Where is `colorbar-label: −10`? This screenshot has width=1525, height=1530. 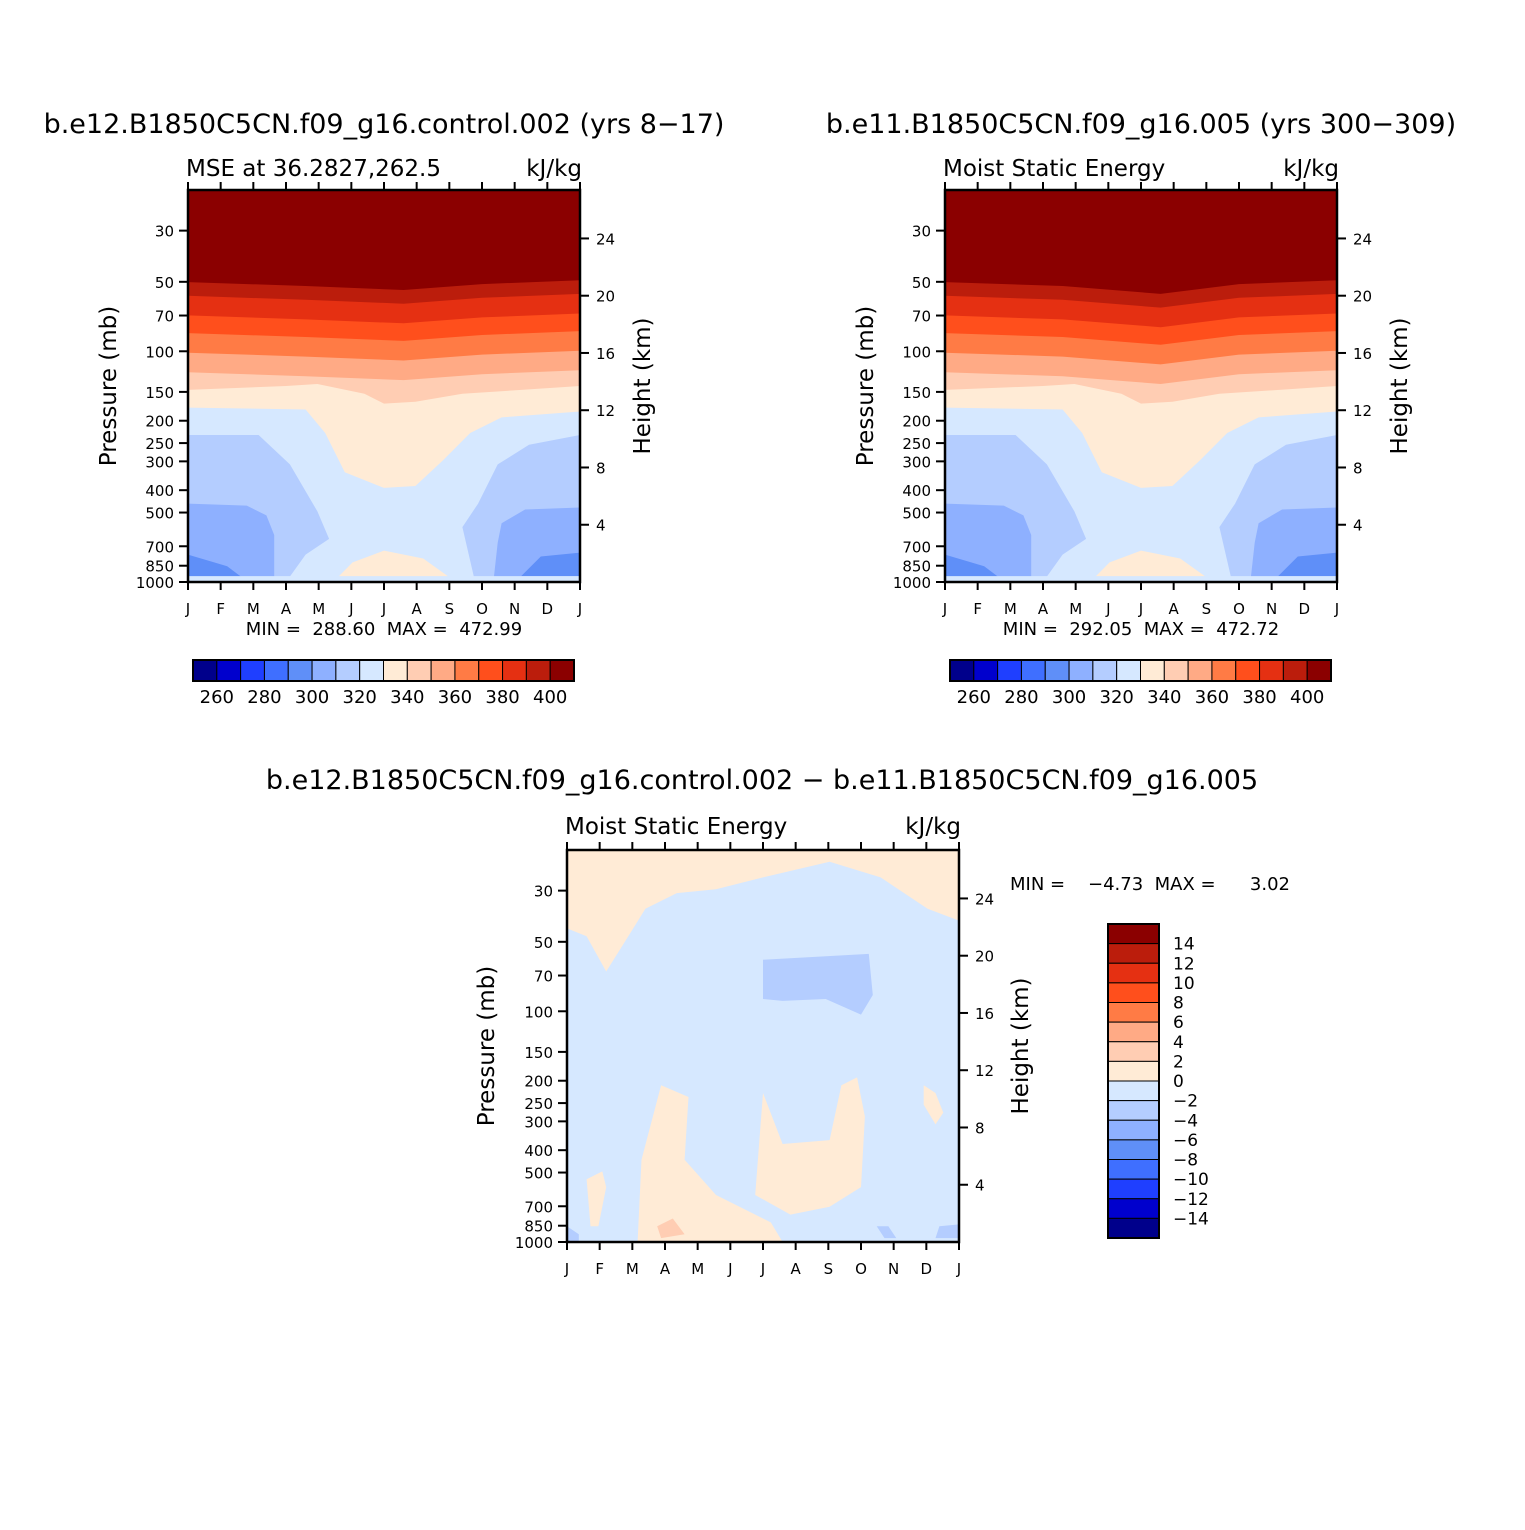
colorbar-label: −10 is located at coordinates (1191, 1180).